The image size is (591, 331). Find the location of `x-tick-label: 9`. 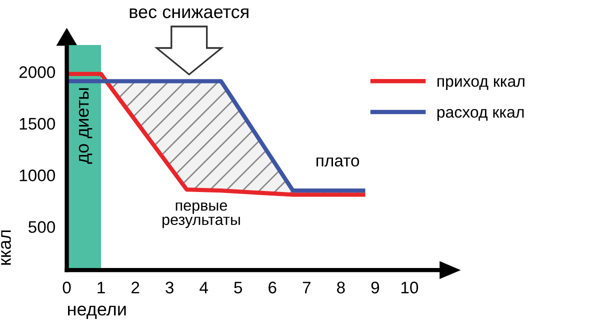

x-tick-label: 9 is located at coordinates (375, 288).